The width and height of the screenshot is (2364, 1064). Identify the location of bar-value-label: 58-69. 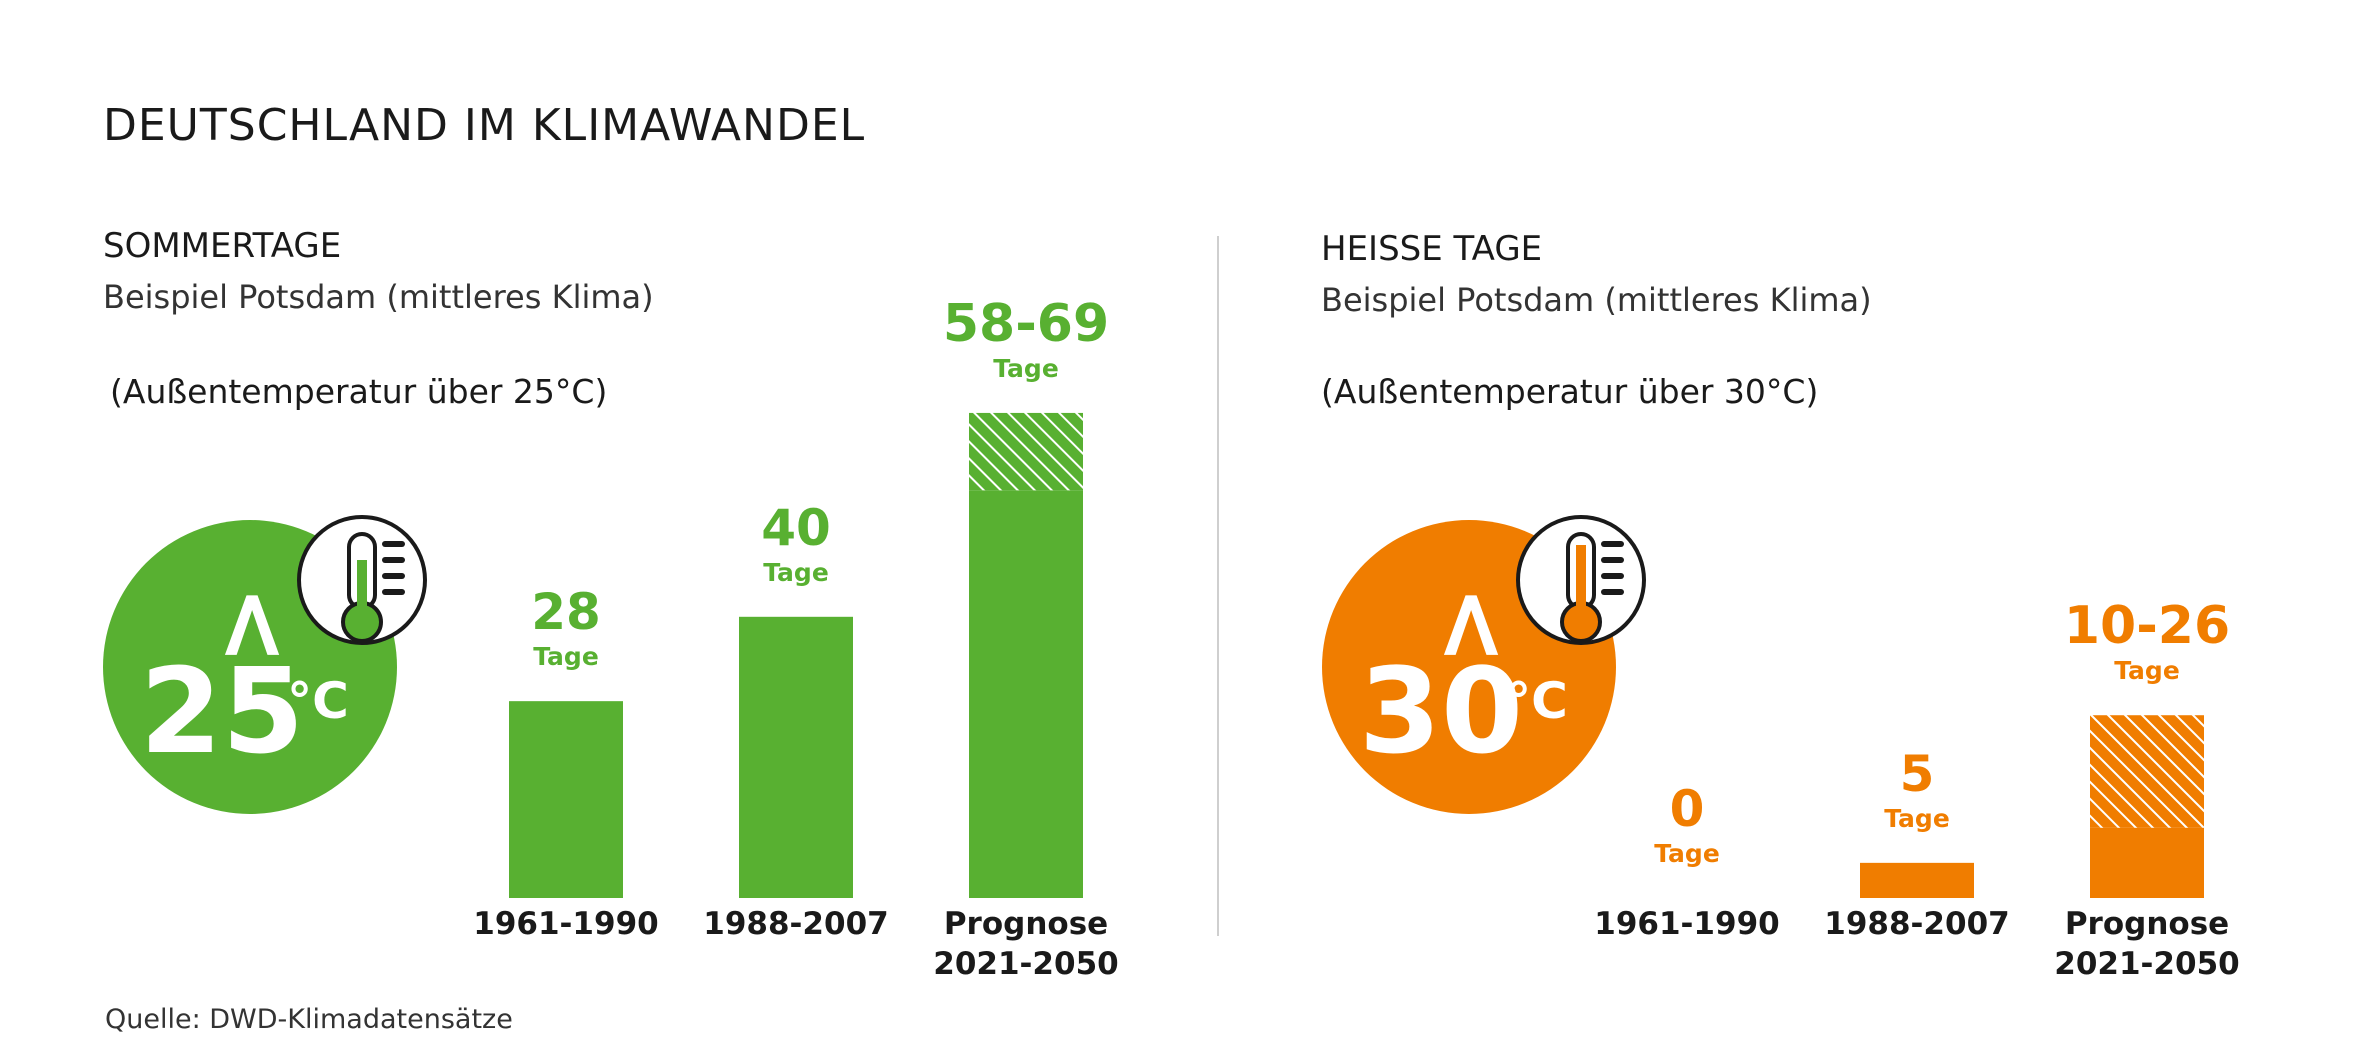
(1026, 324).